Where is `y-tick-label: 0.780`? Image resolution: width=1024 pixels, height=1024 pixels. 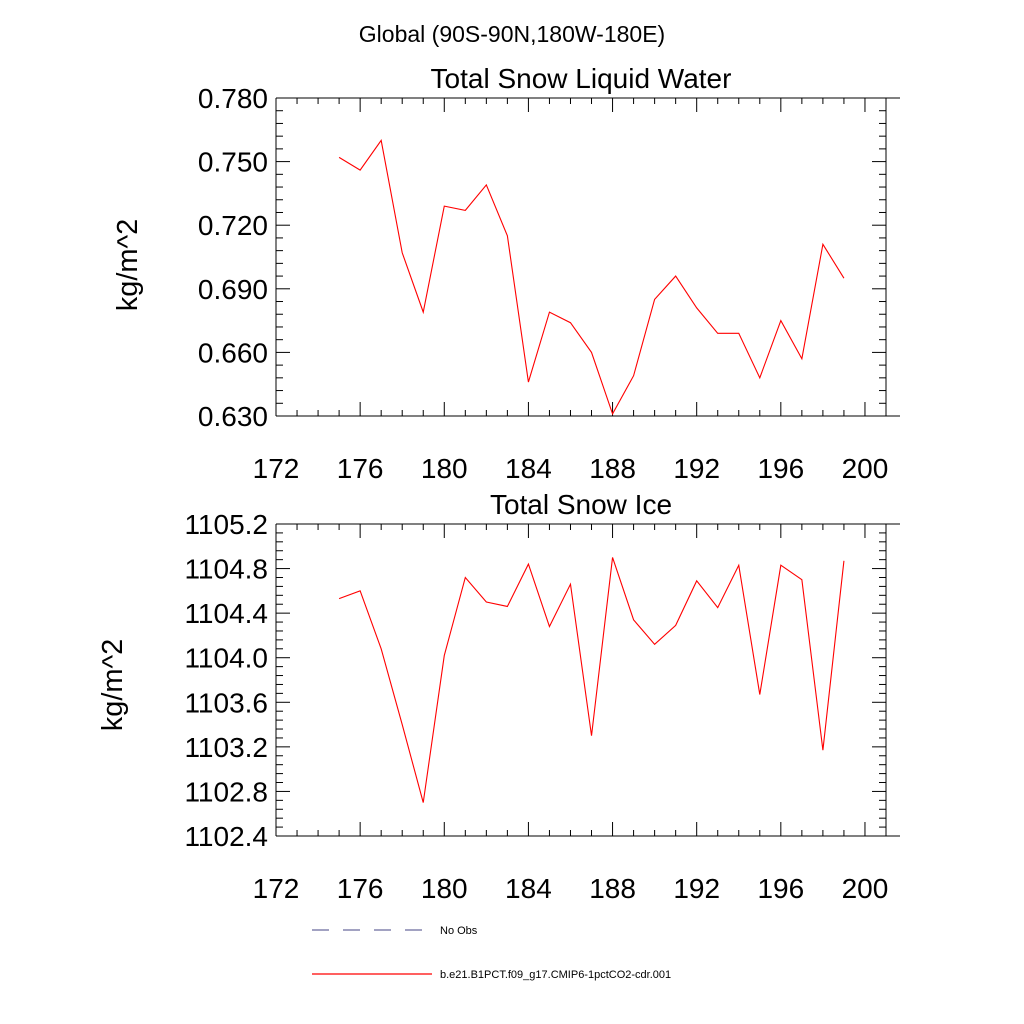 y-tick-label: 0.780 is located at coordinates (233, 98).